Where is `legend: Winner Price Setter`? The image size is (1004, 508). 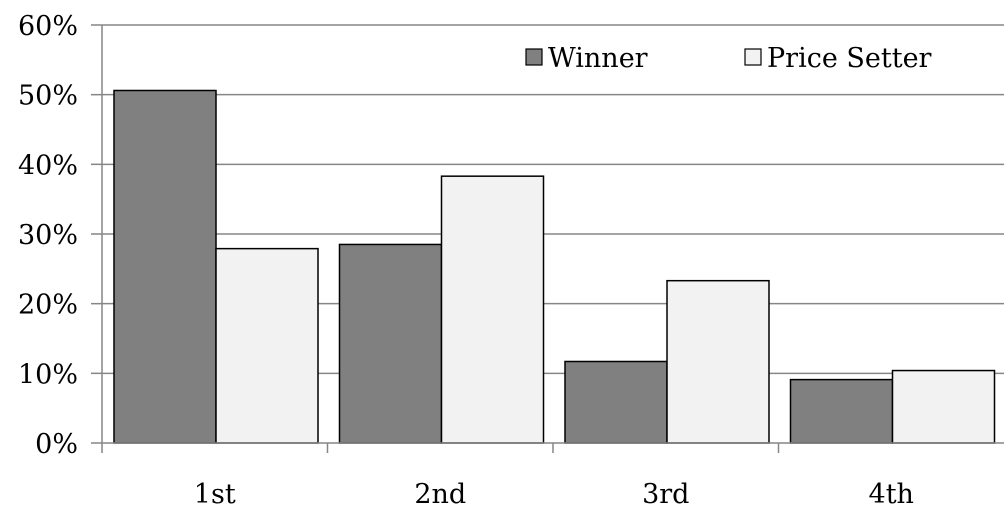
legend: Winner Price Setter is located at coordinates (728, 58).